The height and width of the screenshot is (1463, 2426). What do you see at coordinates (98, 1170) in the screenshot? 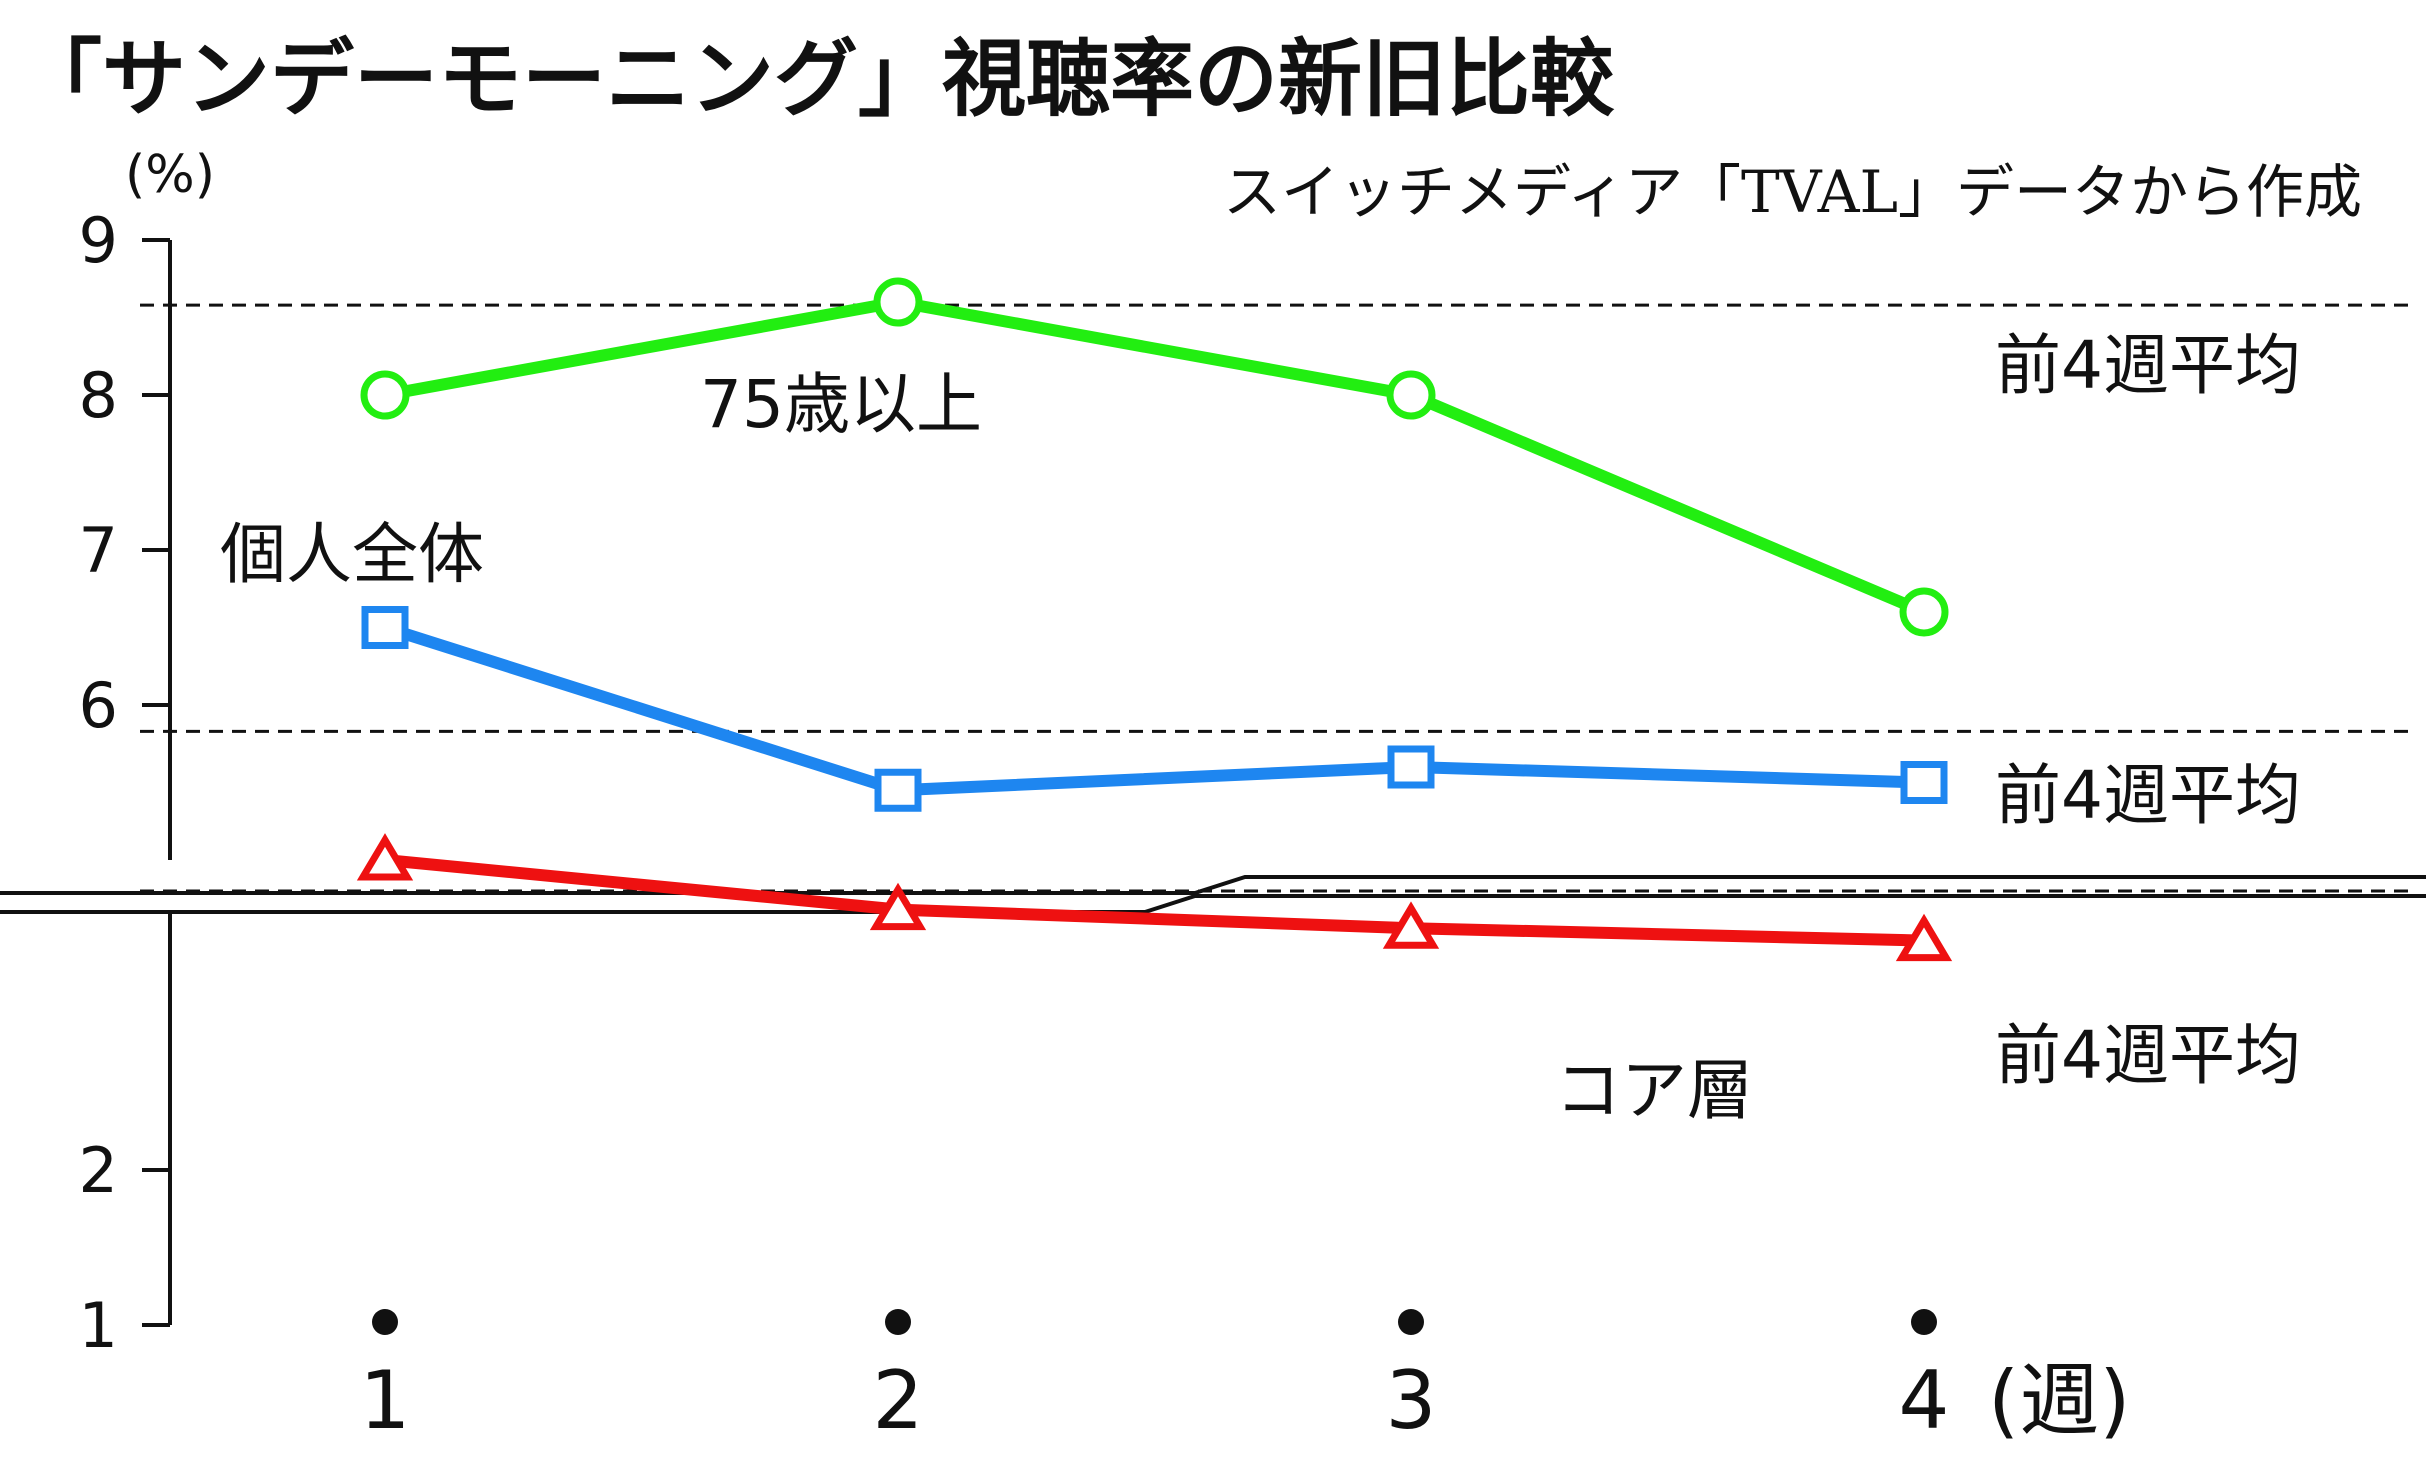
I see `y-tick-label: 2` at bounding box center [98, 1170].